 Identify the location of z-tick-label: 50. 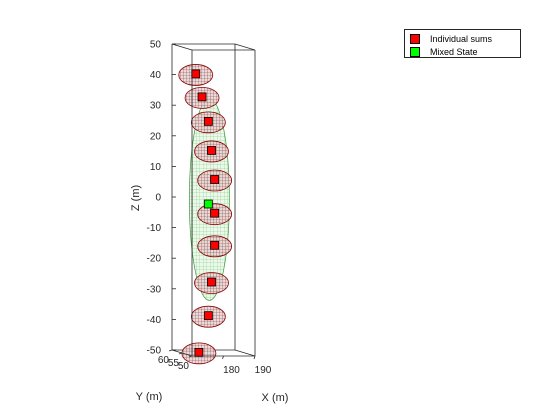
(156, 45).